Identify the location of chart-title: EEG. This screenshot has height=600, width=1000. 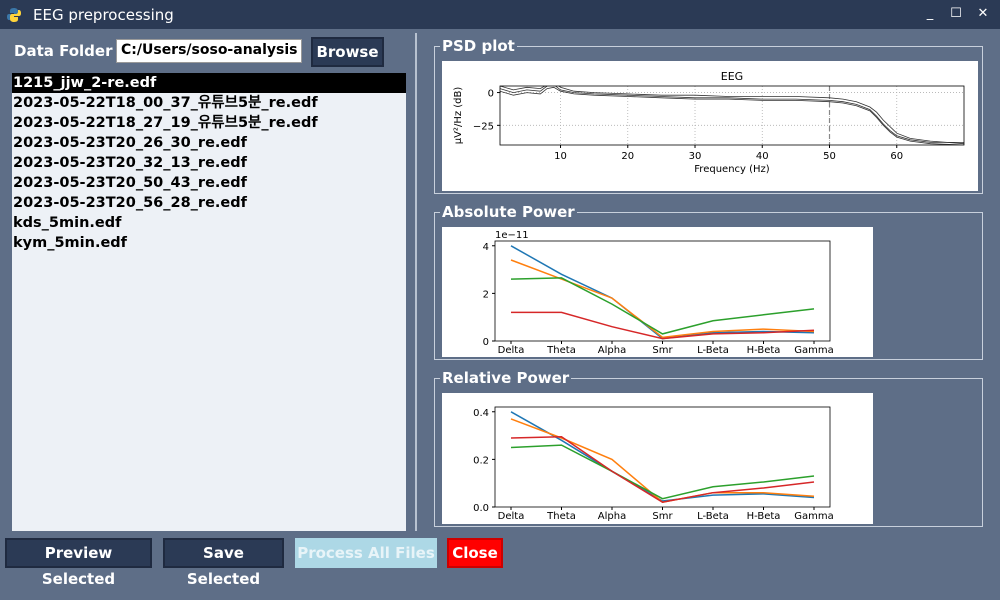
(732, 76).